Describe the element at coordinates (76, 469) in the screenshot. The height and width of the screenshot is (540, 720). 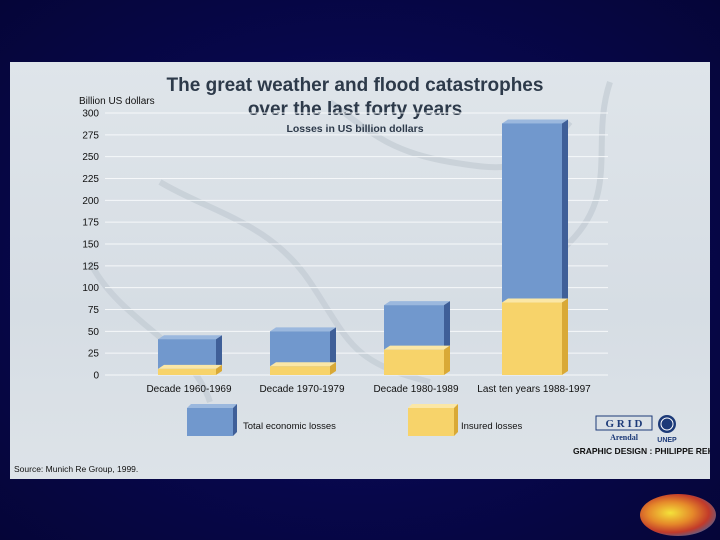
I see `source-credit: Source: Munich Re Group, 1999.` at that location.